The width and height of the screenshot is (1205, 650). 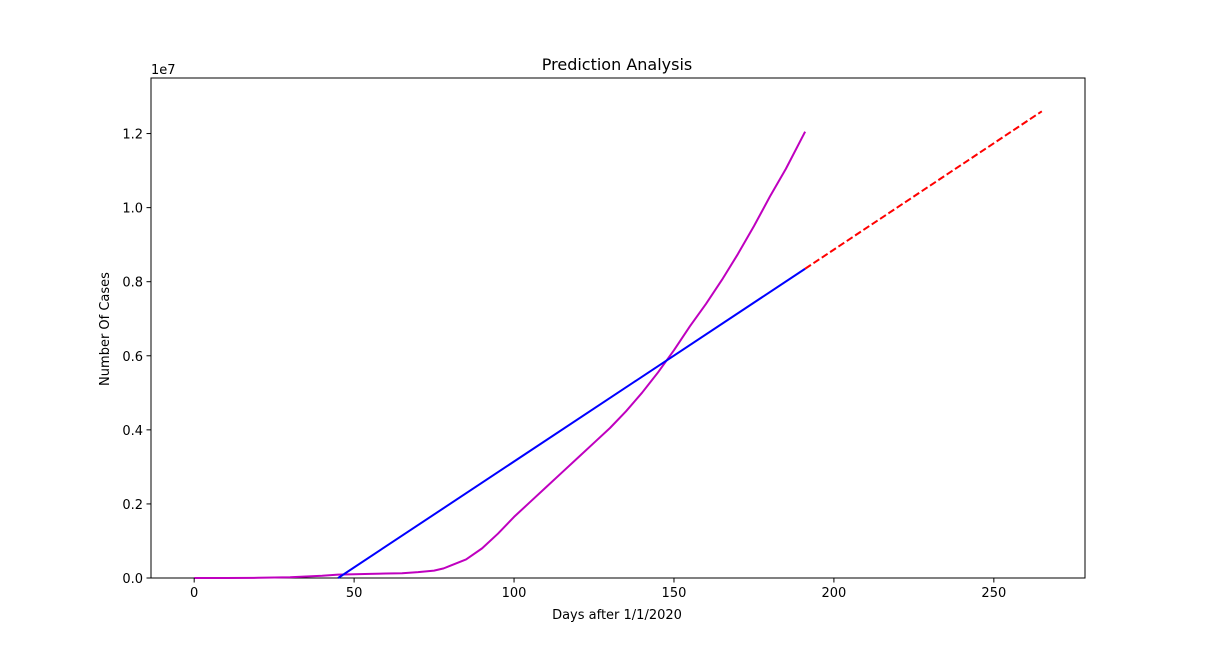 What do you see at coordinates (132, 209) in the screenshot?
I see `y-tick-label: 1.0` at bounding box center [132, 209].